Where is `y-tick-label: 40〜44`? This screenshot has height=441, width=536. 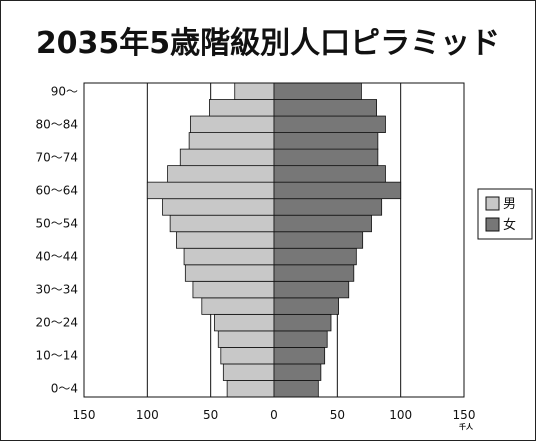
y-tick-label: 40〜44 is located at coordinates (56, 257).